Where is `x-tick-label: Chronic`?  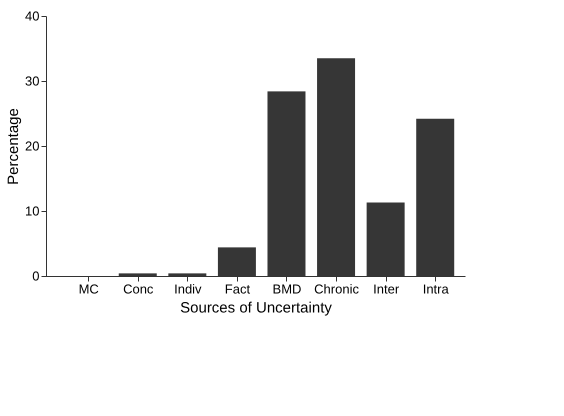 x-tick-label: Chronic is located at coordinates (337, 289).